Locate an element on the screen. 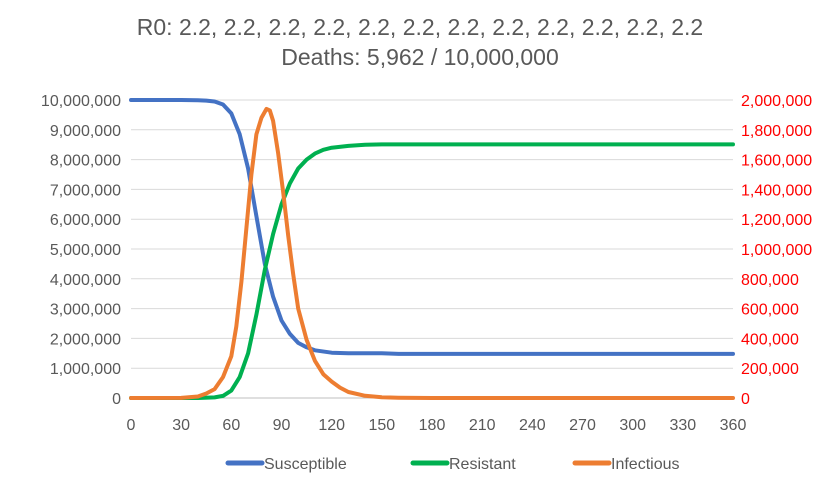  chart-title-line-2: Deaths: 5,962 / 10,000,000 is located at coordinates (420, 57).